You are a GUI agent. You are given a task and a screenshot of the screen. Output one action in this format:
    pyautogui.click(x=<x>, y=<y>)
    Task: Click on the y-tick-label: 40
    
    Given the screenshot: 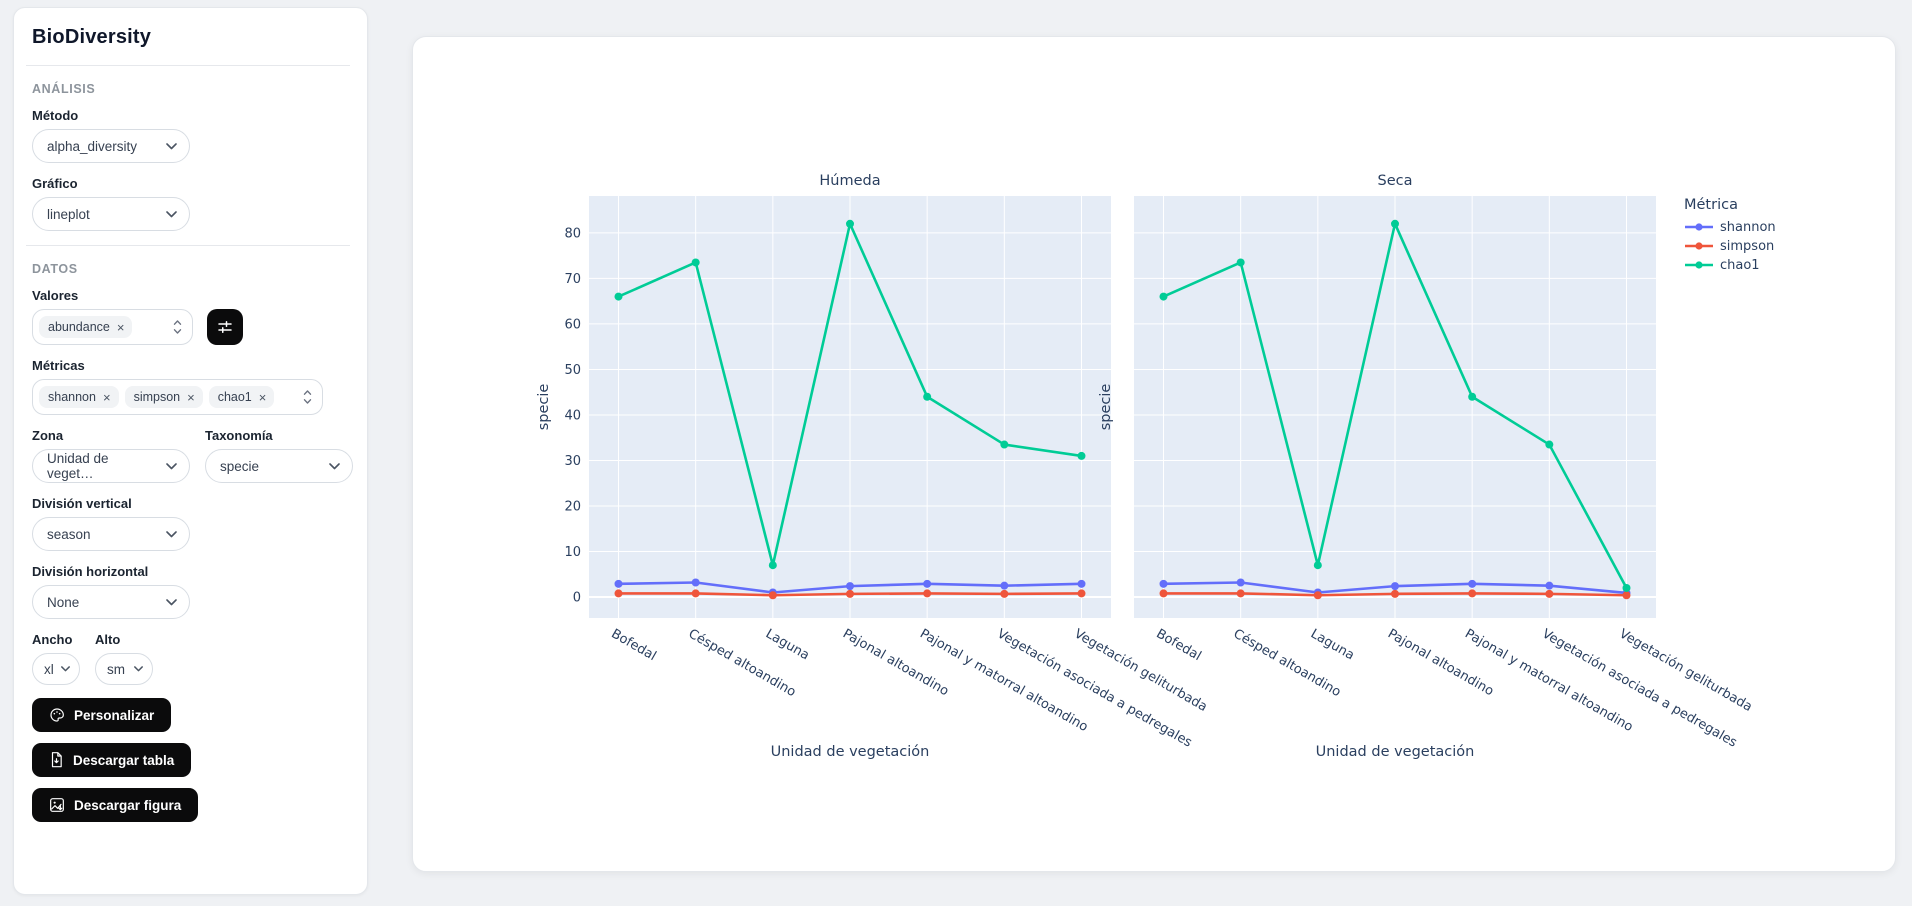 What is the action you would take?
    pyautogui.click(x=572, y=415)
    